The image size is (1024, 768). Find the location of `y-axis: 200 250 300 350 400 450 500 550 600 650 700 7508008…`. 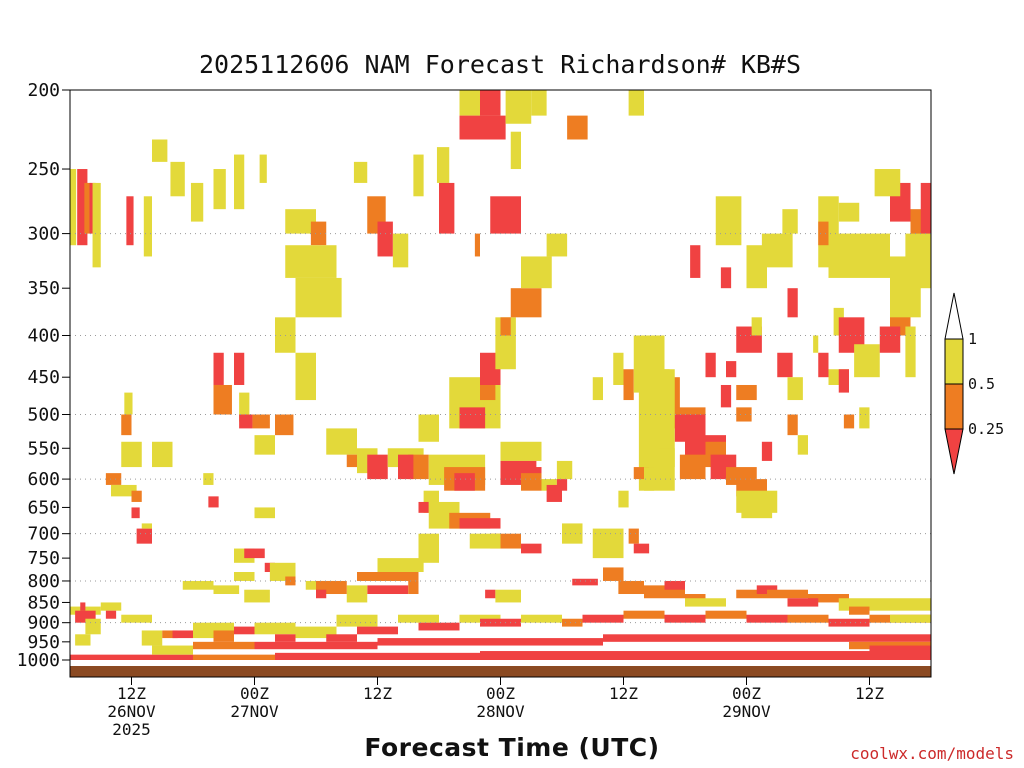

y-axis: 200 250 300 350 400 450 500 550 600 650 700 7508008… is located at coordinates (43, 375).